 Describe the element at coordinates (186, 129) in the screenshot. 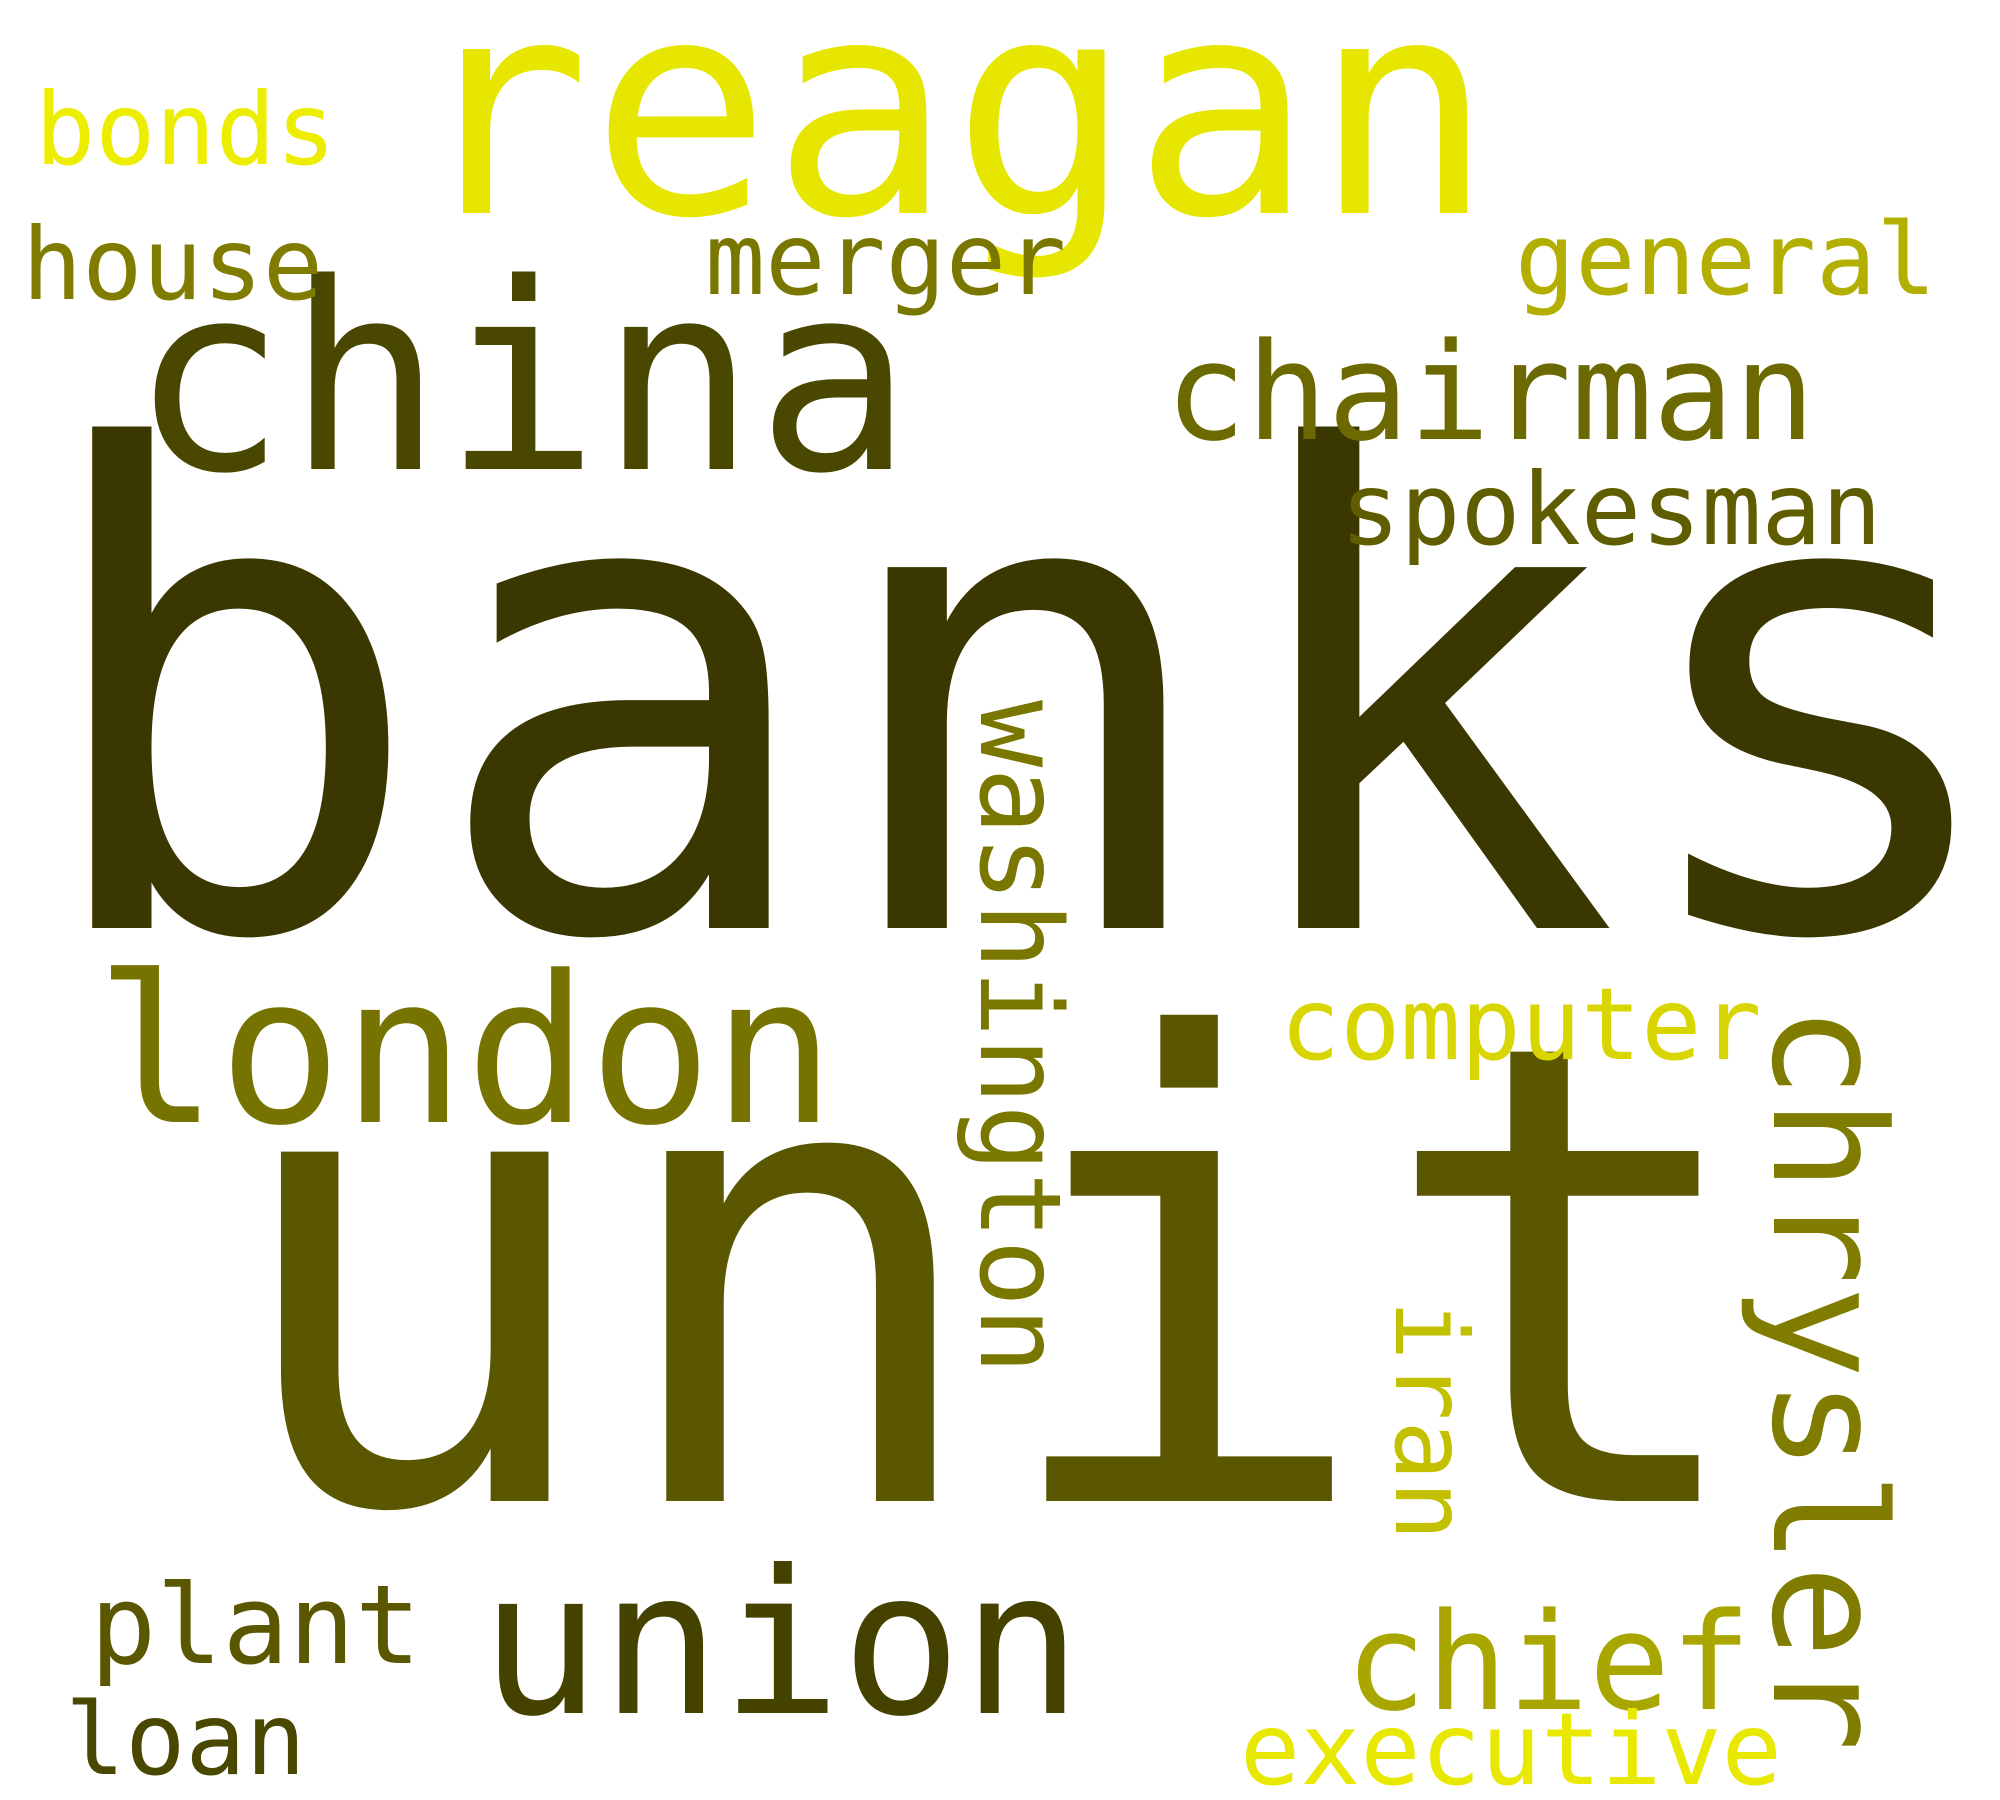

I see `word-bonds: bonds` at that location.